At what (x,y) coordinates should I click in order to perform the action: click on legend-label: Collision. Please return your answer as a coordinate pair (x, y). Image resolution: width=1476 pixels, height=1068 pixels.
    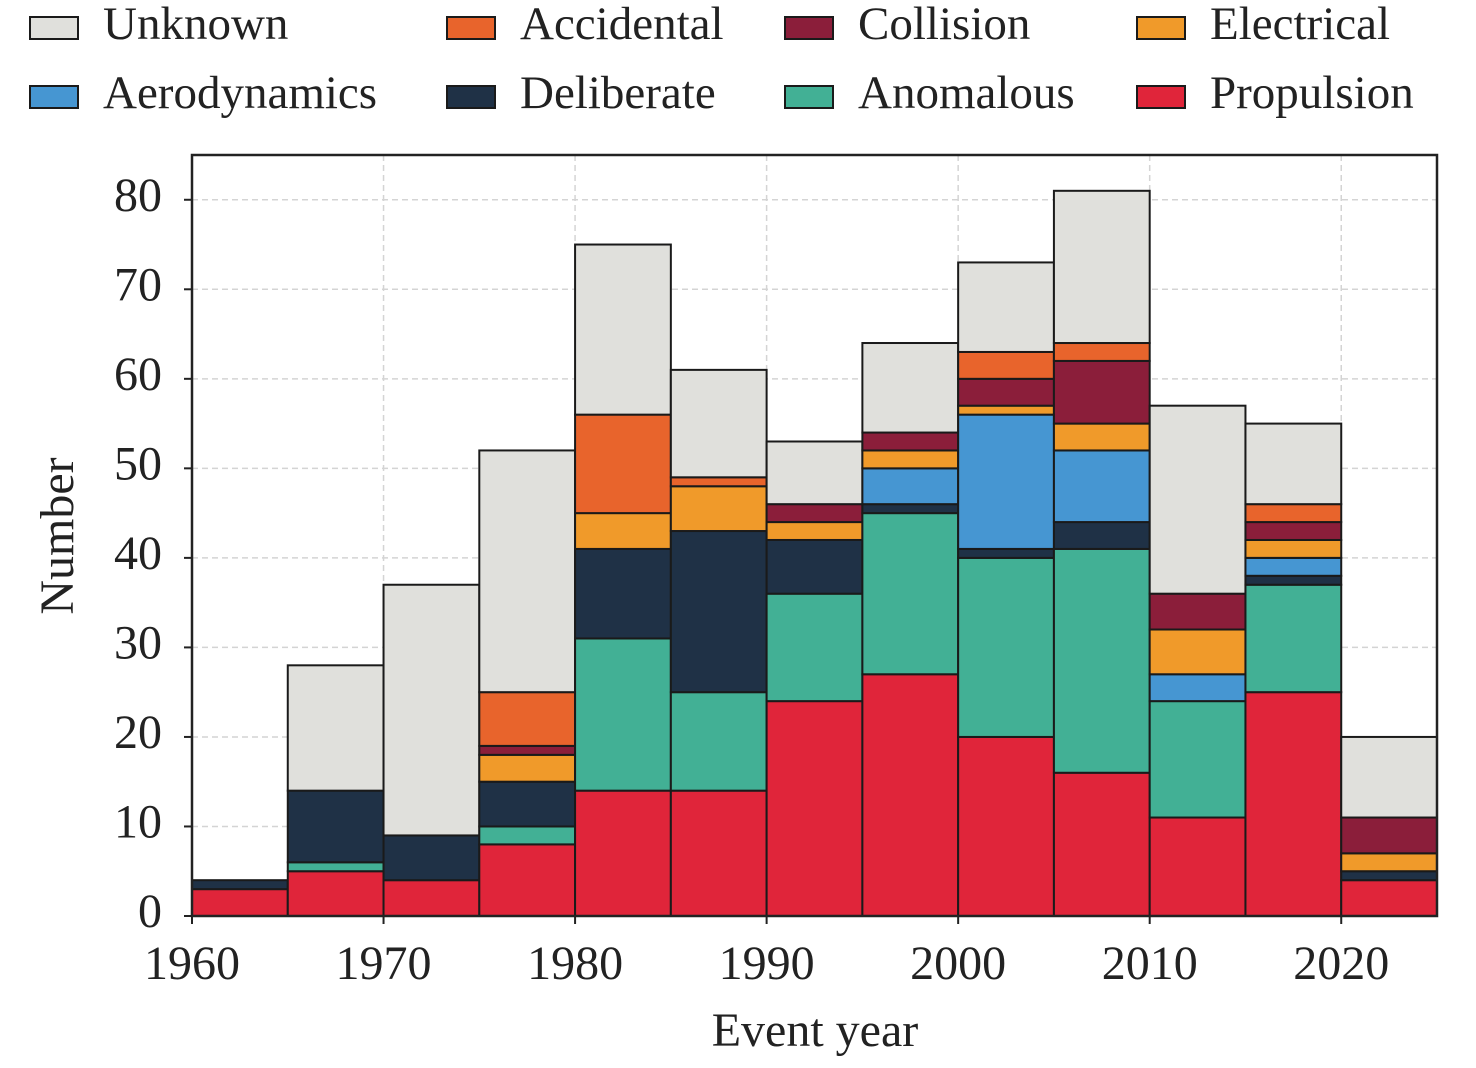
    Looking at the image, I should click on (944, 25).